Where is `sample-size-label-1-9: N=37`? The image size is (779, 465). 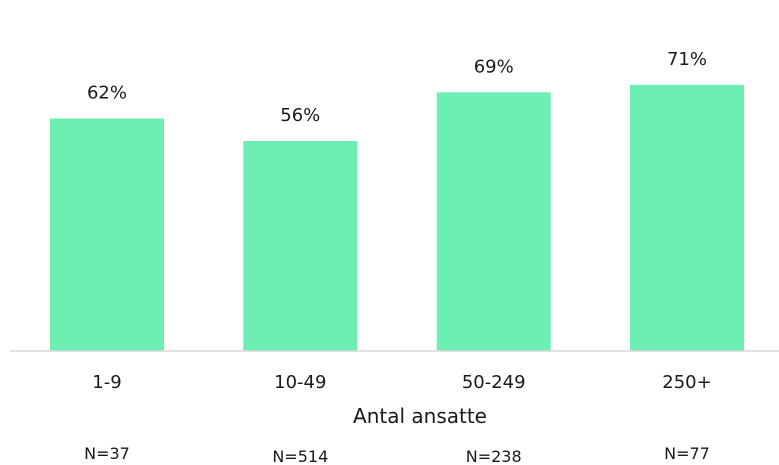
sample-size-label-1-9: N=37 is located at coordinates (107, 453).